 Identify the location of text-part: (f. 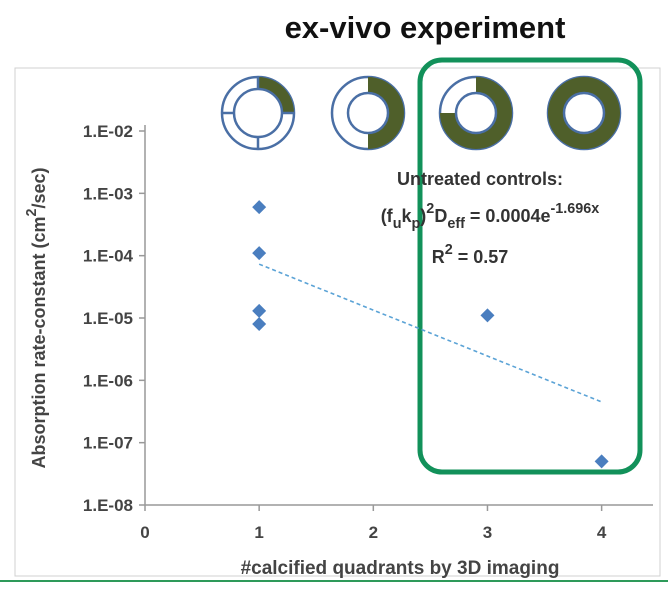
(387, 216).